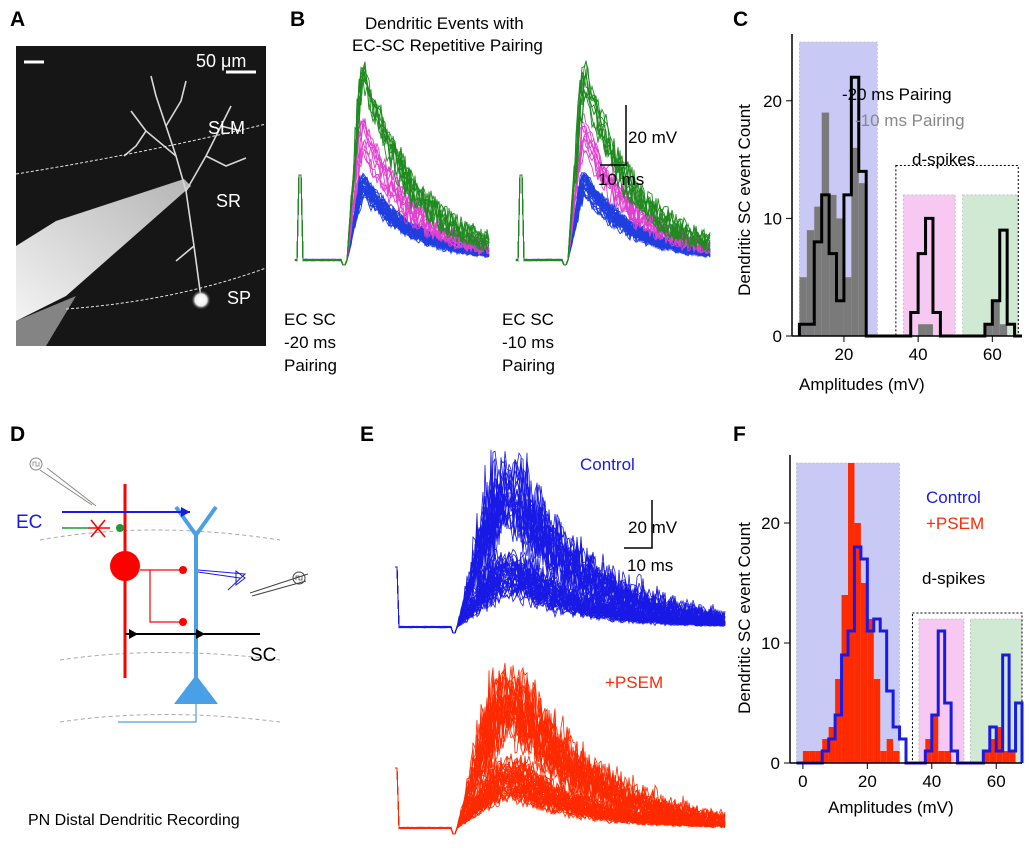  Describe the element at coordinates (310, 342) in the screenshot. I see `panel-b-left-delay: -20 ms` at that location.